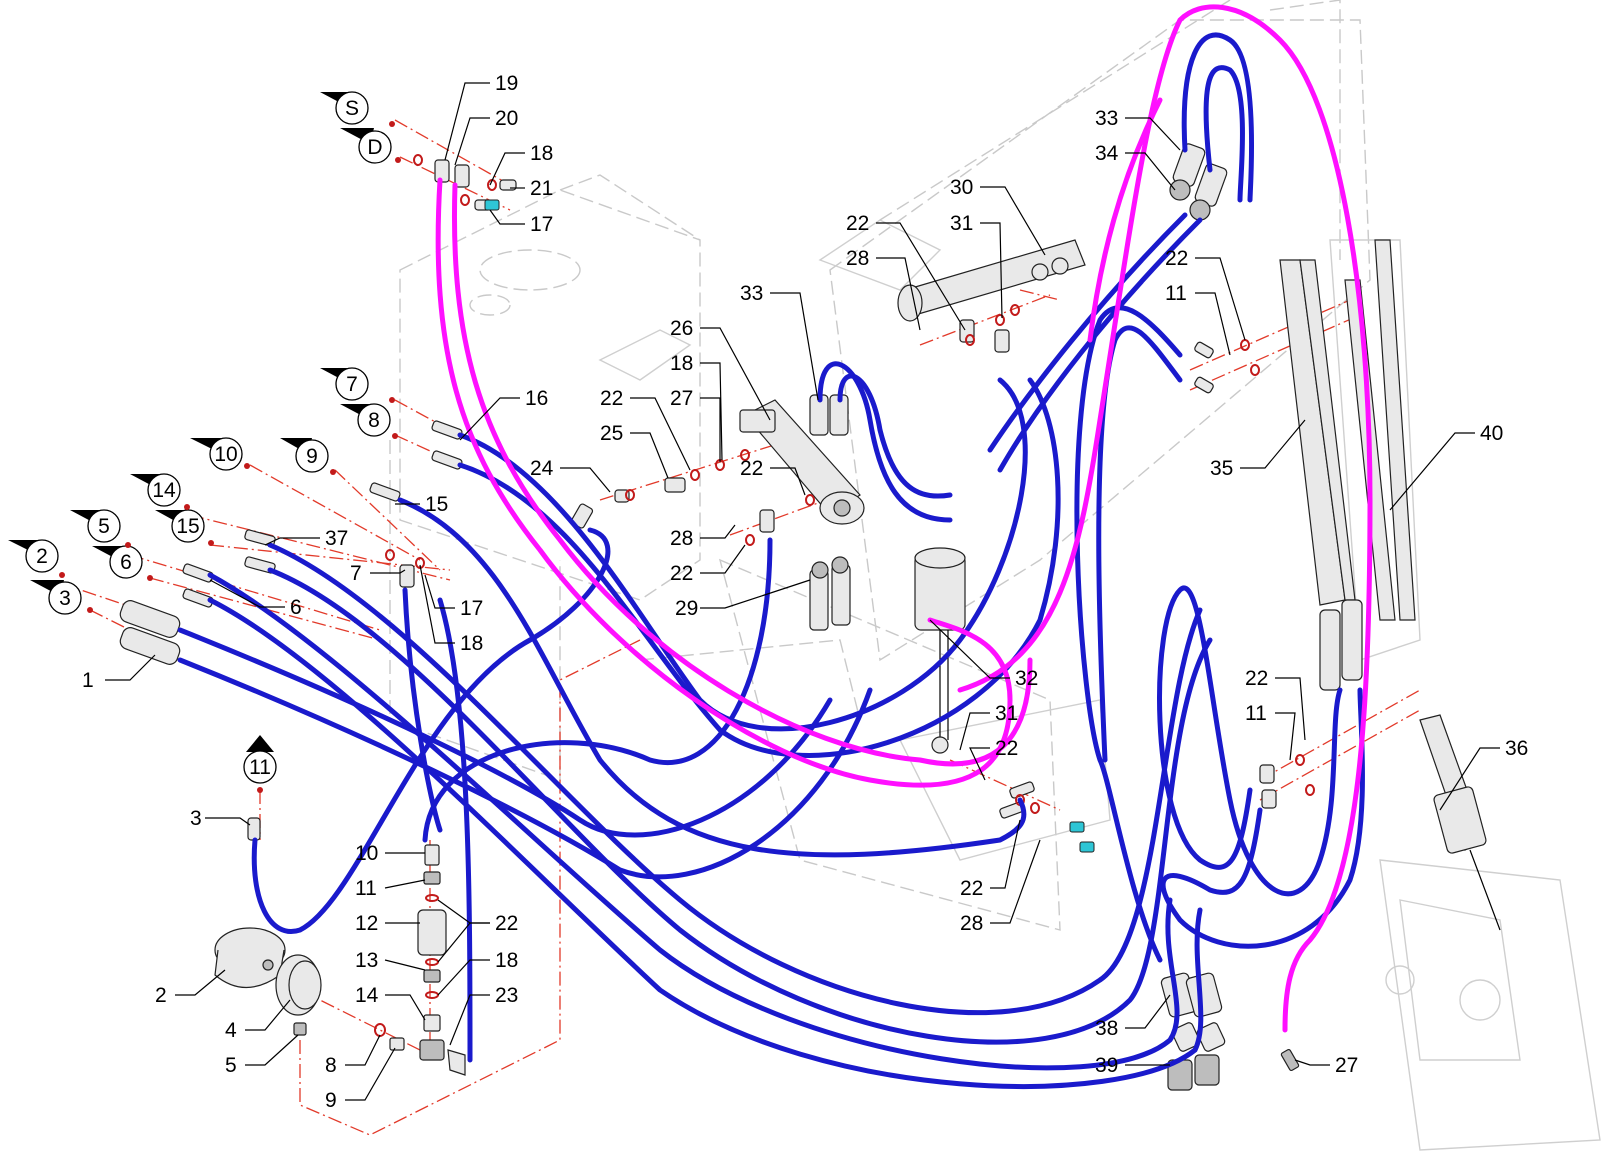  What do you see at coordinates (471, 608) in the screenshot?
I see `callout-17b: 17` at bounding box center [471, 608].